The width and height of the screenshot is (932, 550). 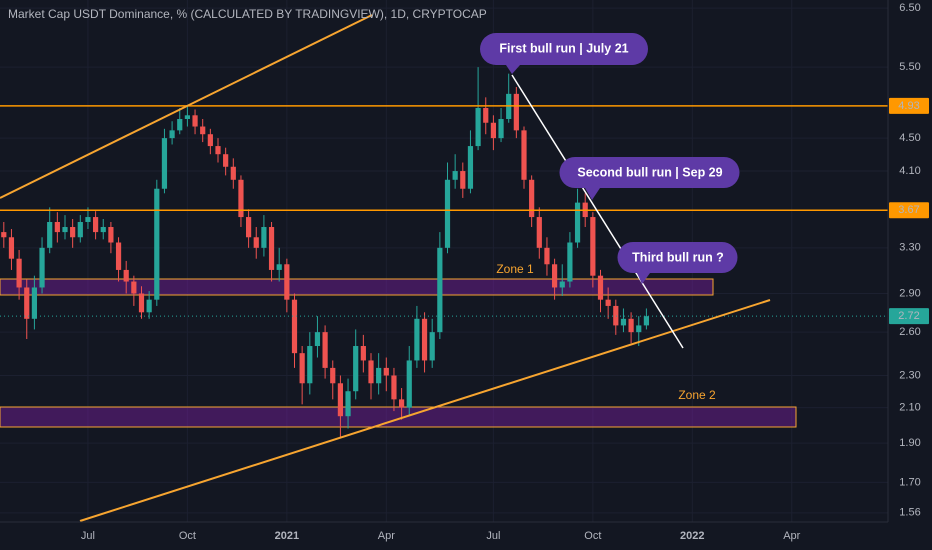 I want to click on y-tick-label: 2.90, so click(x=909, y=293).